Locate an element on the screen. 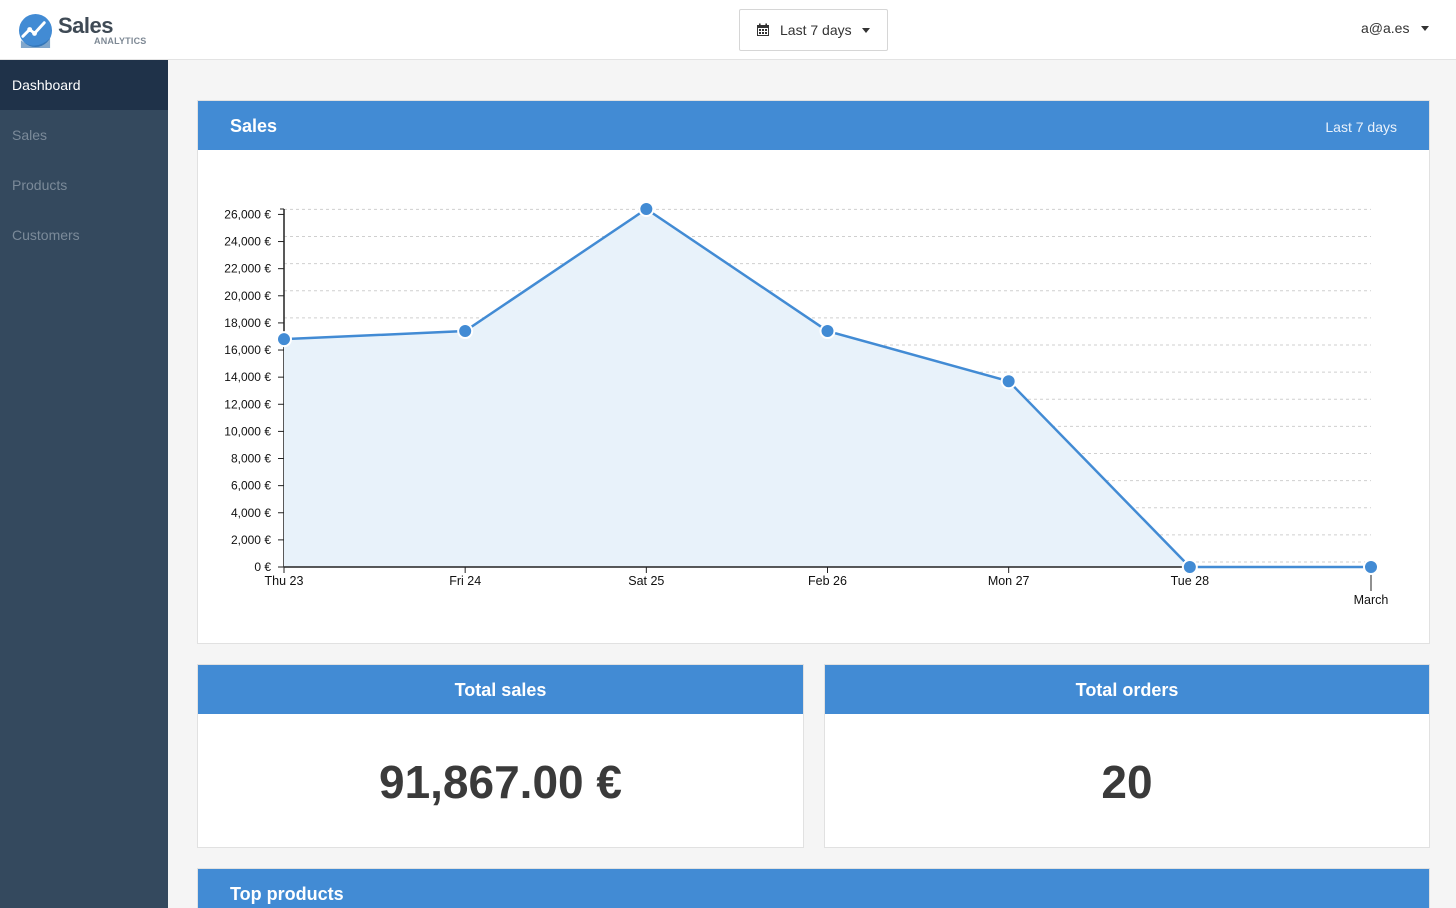 Image resolution: width=1456 pixels, height=908 pixels. x-tick-label: Tue 28 is located at coordinates (1190, 581).